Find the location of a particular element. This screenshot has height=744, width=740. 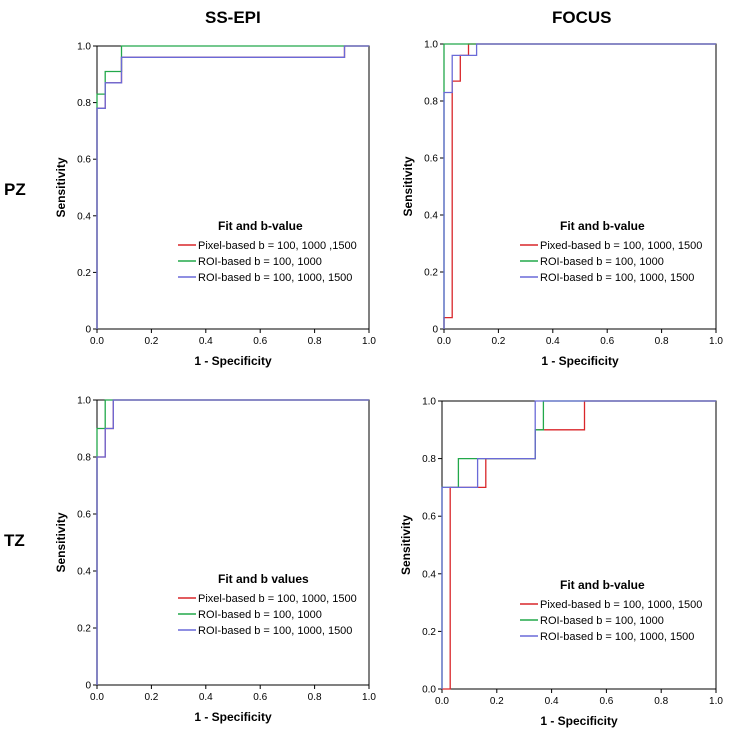

legend-entry: Pixel-based b = 100, 1000 ,1500 is located at coordinates (277, 246).